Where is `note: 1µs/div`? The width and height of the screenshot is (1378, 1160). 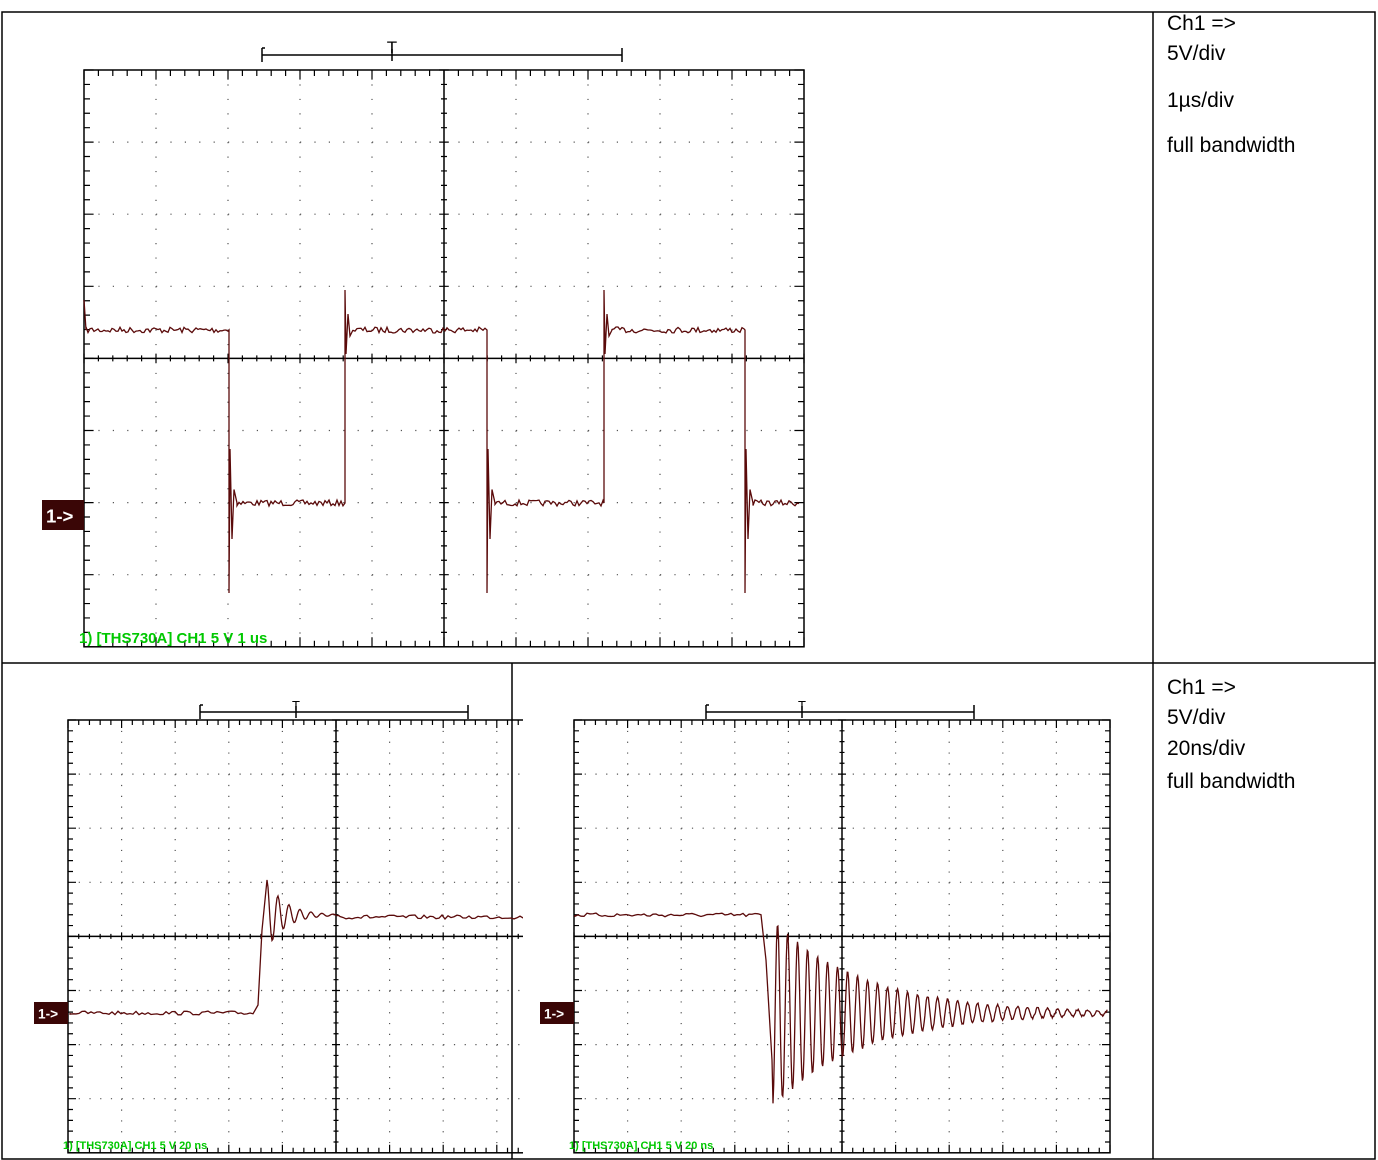
note: 1µs/div is located at coordinates (1200, 100).